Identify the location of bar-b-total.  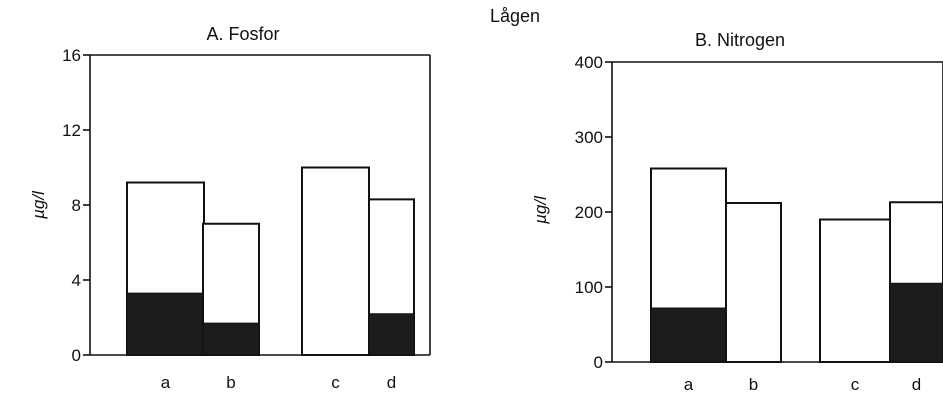
(753, 282).